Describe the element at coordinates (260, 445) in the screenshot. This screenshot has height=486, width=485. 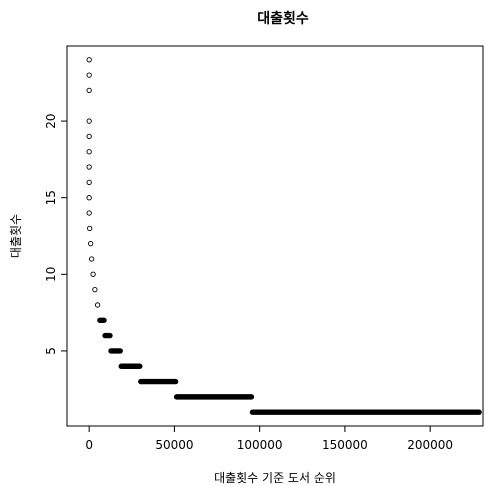
I see `x-tick-label: 100000` at that location.